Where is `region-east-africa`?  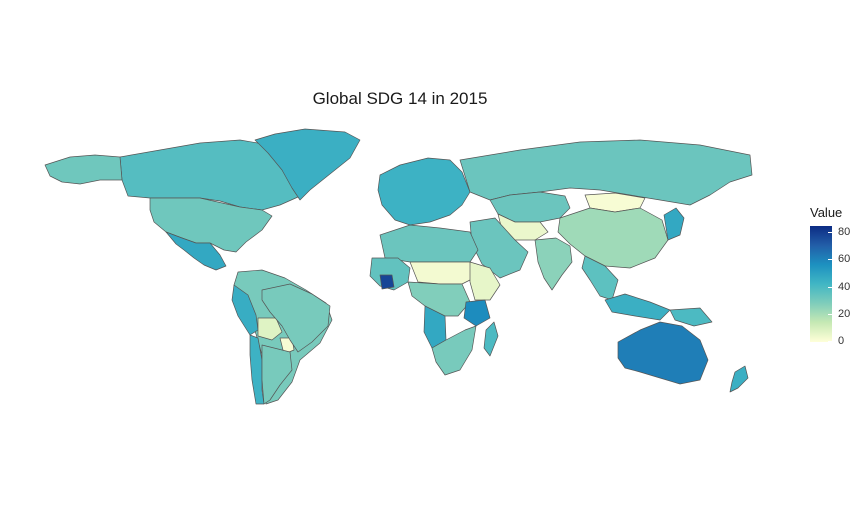 region-east-africa is located at coordinates (485, 281).